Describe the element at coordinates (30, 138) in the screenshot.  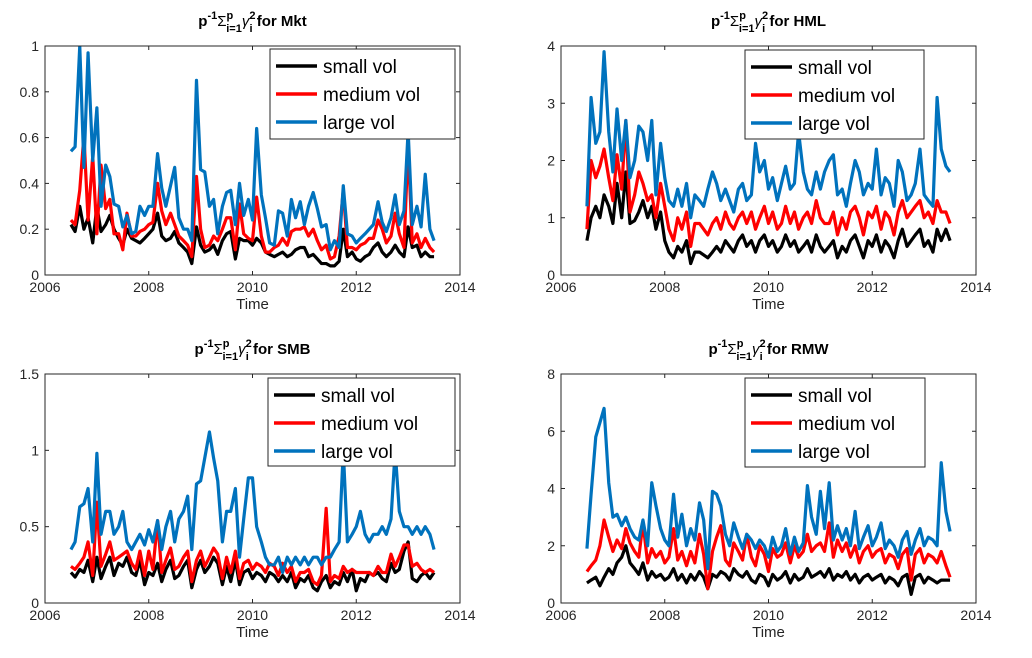
I see `y-tick-label: 0.6` at that location.